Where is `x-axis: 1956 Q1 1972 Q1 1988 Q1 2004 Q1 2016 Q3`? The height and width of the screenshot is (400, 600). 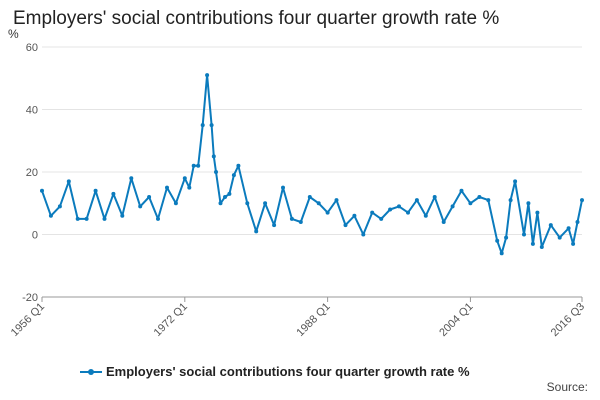 x-axis: 1956 Q1 1972 Q1 1988 Q1 2004 Q1 2016 Q3 is located at coordinates (298, 317).